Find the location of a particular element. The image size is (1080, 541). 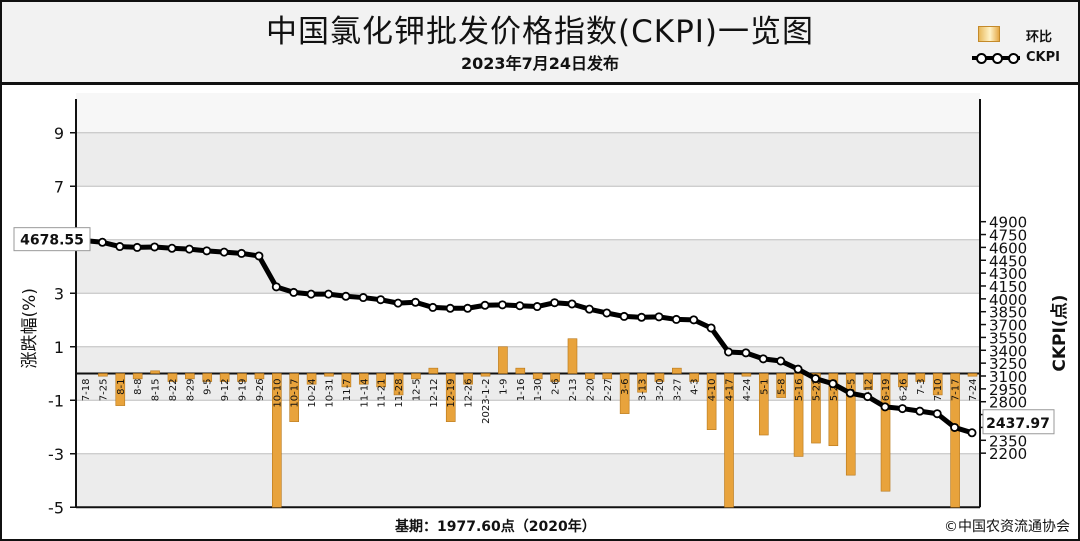

y-right-tick-label: 2200 is located at coordinates (1008, 454).